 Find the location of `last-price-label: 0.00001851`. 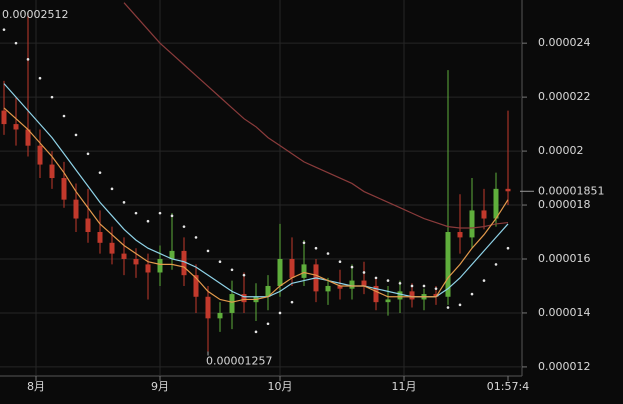

last-price-label: 0.00001851 is located at coordinates (571, 190).